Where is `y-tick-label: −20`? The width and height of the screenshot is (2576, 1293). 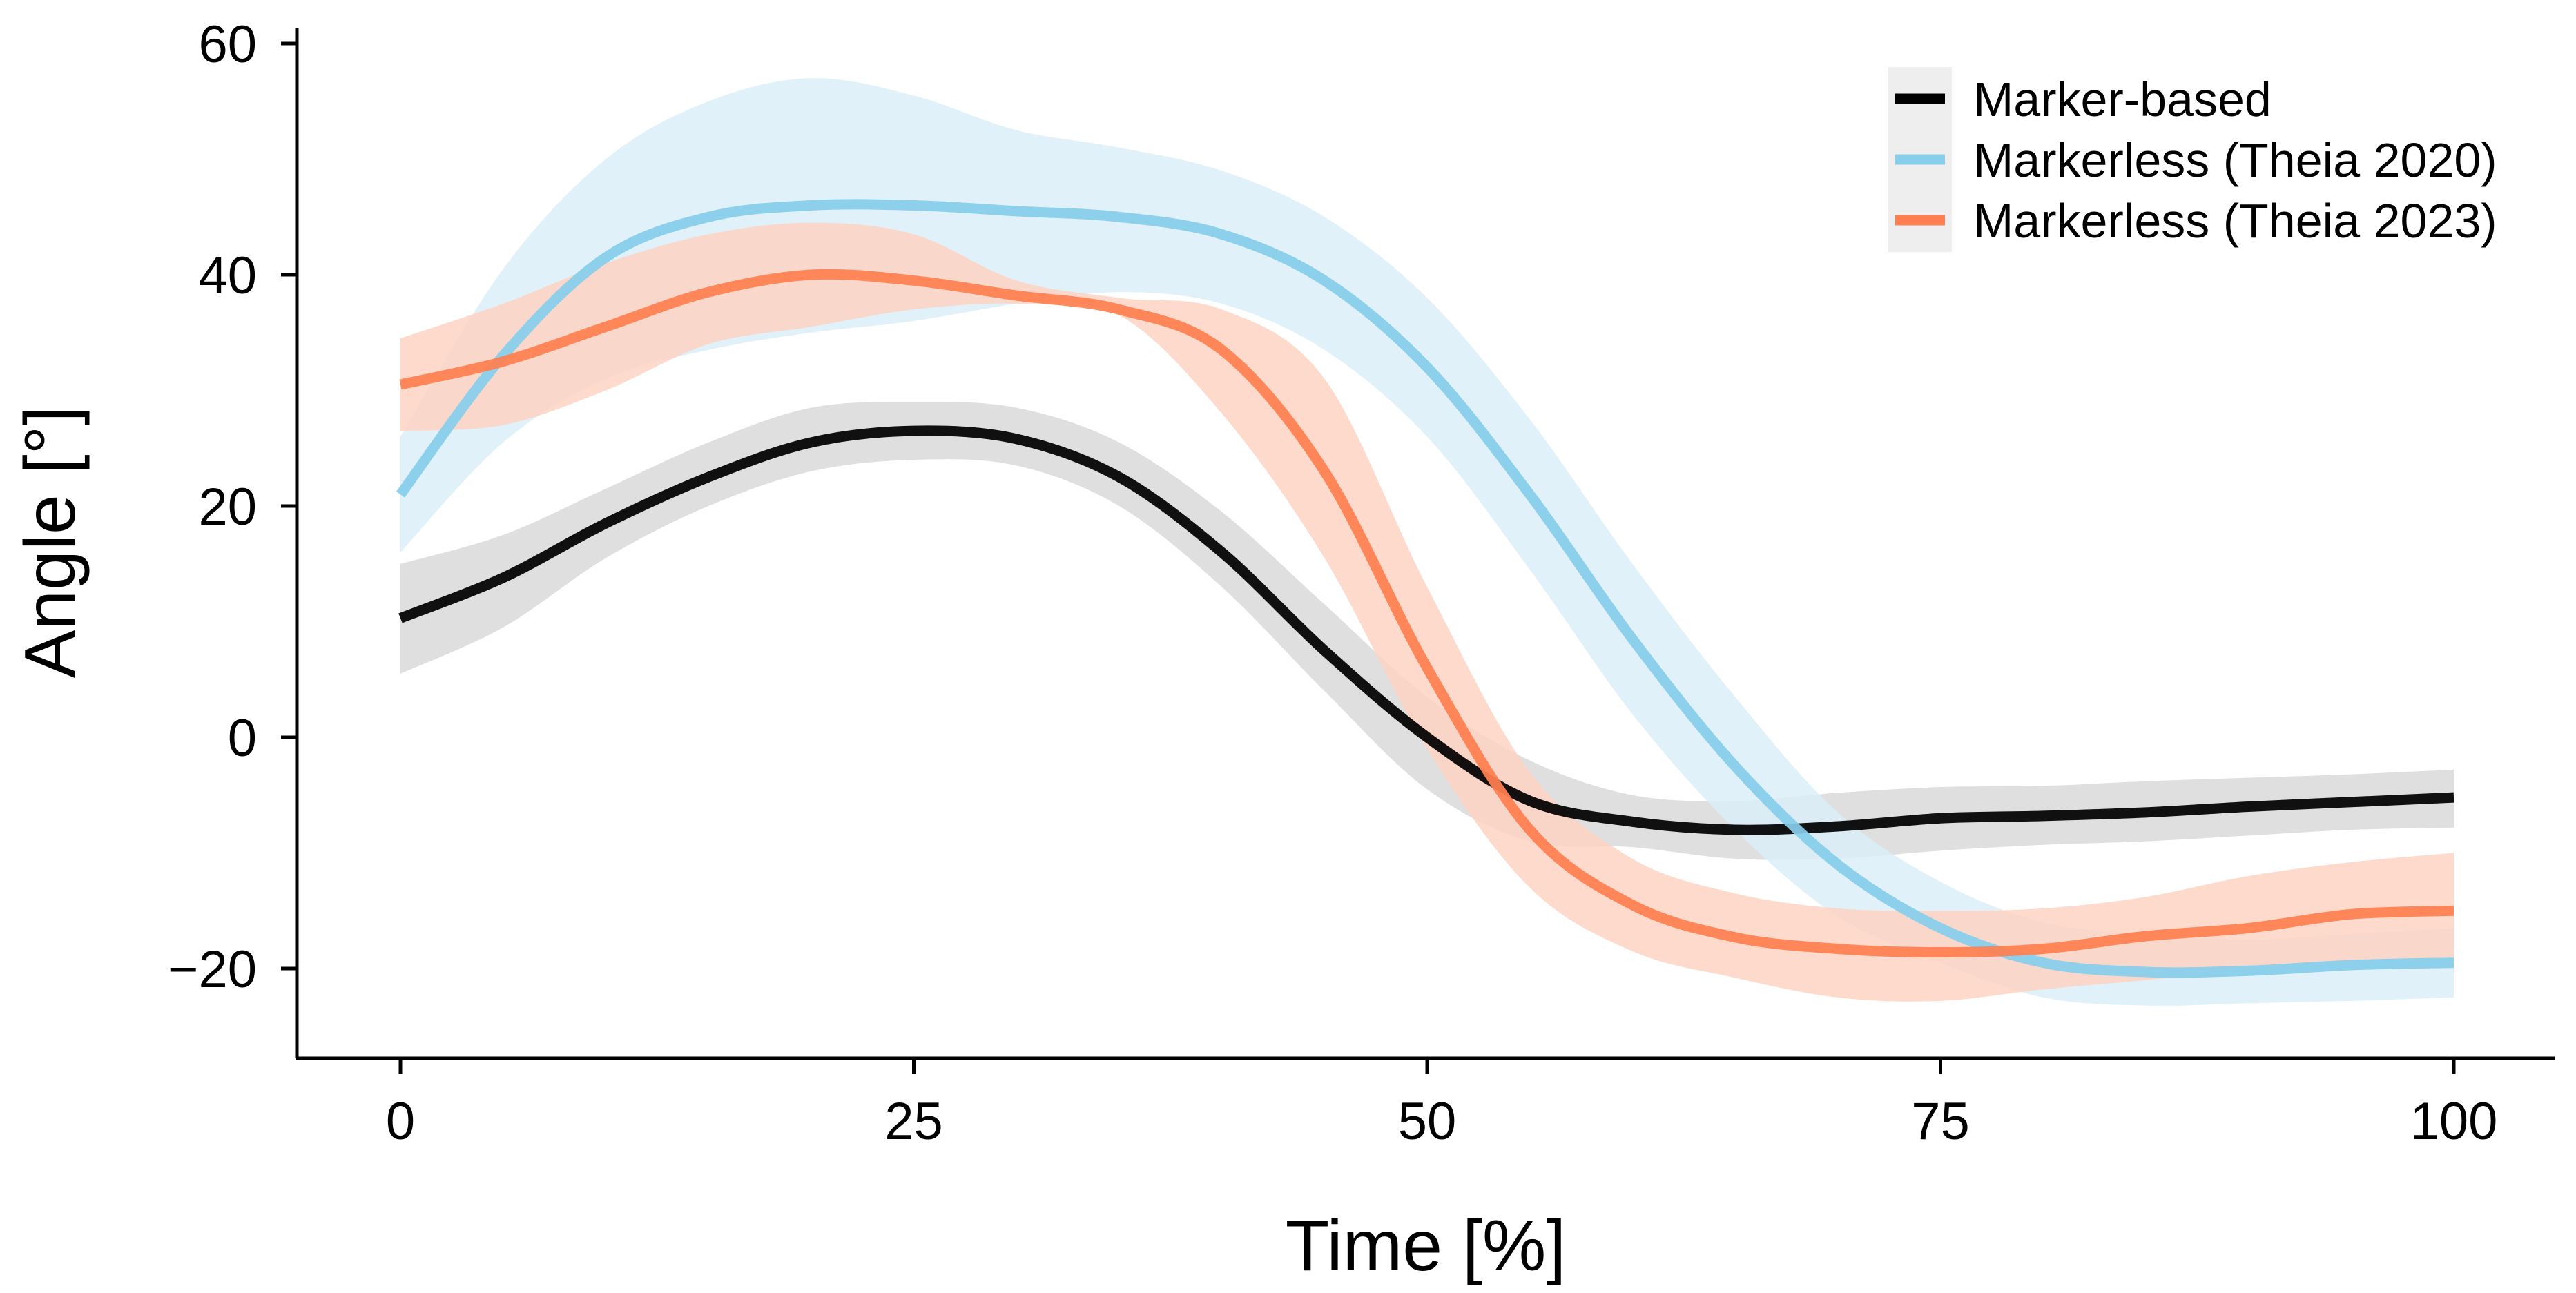
y-tick-label: −20 is located at coordinates (213, 969).